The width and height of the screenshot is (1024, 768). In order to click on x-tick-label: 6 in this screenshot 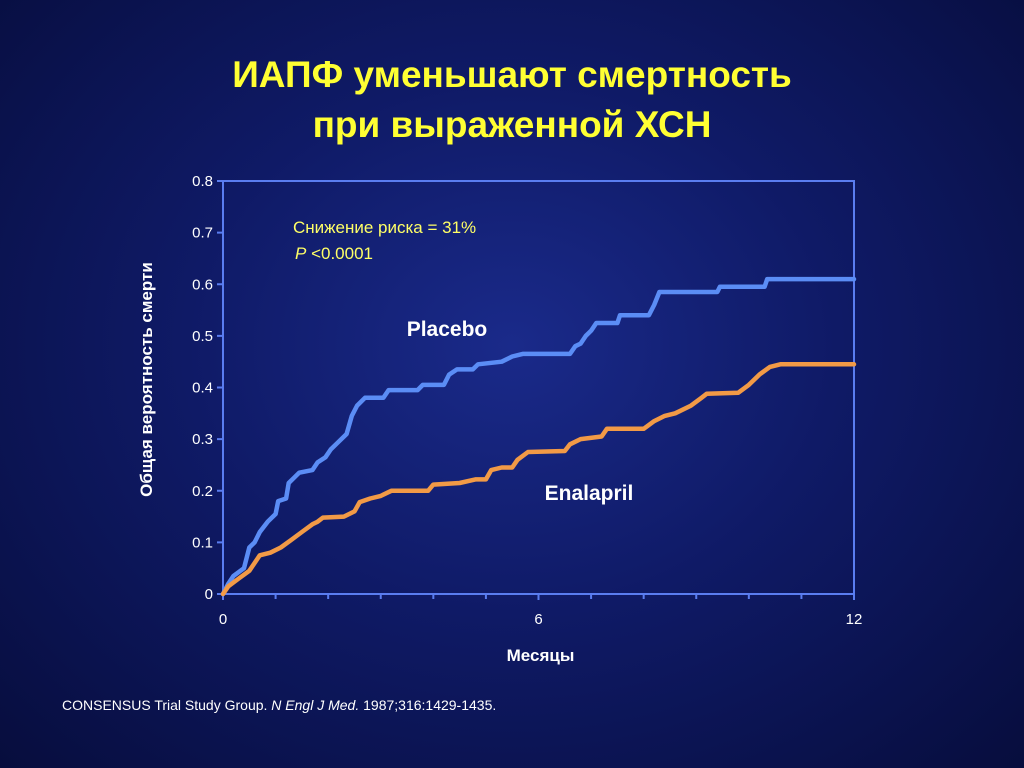, I will do `click(538, 619)`.